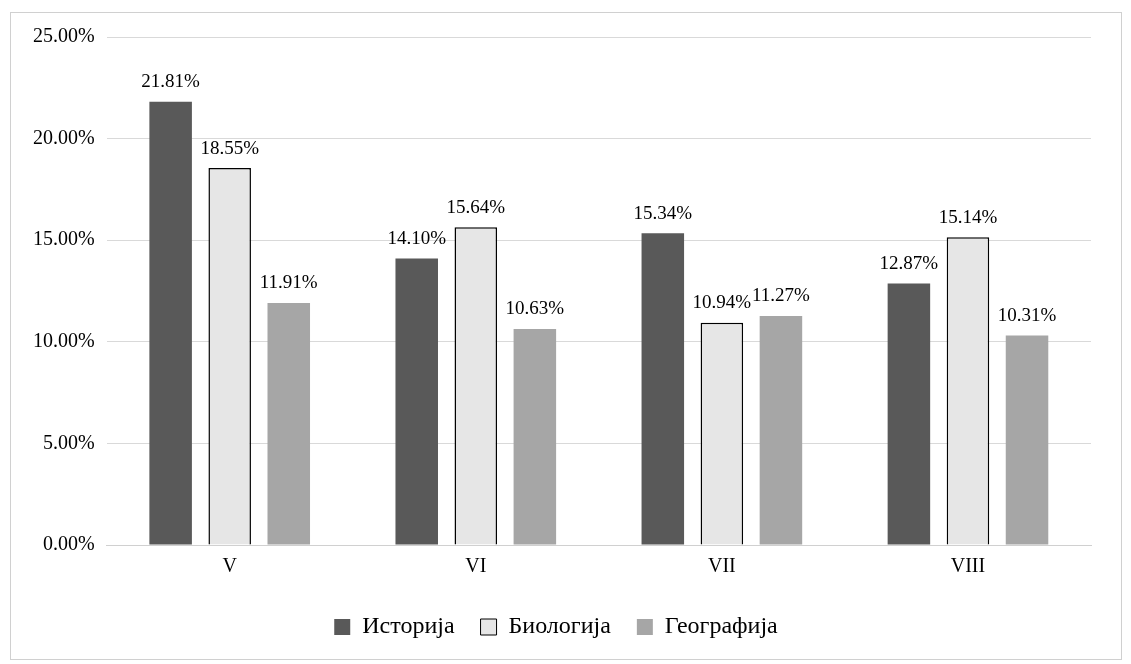 The height and width of the screenshot is (664, 1131). What do you see at coordinates (408, 625) in the screenshot?
I see `legend-label: Историја` at bounding box center [408, 625].